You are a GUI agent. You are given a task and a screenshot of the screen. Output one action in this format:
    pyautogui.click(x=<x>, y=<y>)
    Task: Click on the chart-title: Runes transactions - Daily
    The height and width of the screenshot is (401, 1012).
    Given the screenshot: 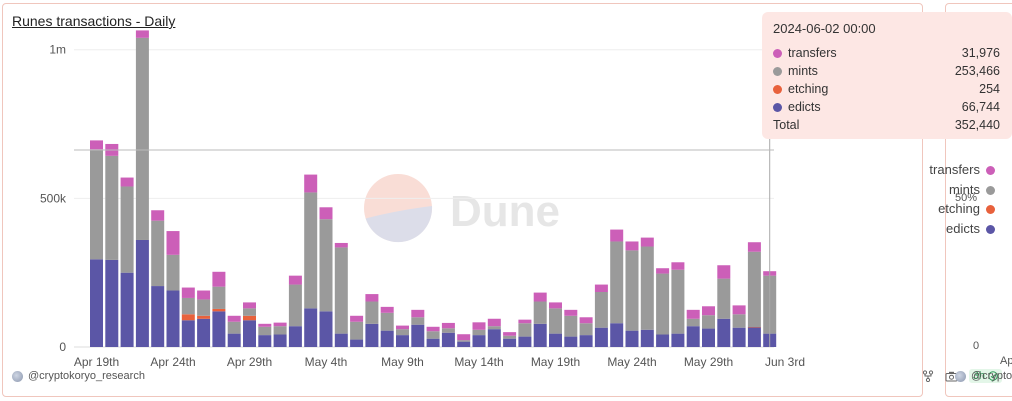 What is the action you would take?
    pyautogui.click(x=94, y=21)
    